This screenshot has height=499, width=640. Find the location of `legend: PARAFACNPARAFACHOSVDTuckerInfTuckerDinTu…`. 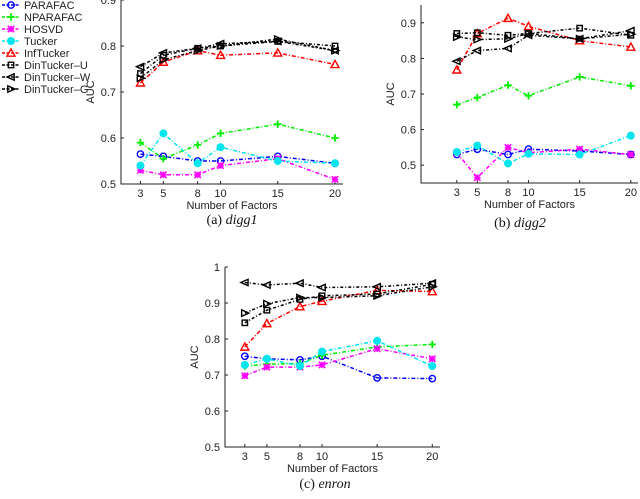

legend: PARAFACNPARAFACHOSVDTuckerInfTuckerDinTu… is located at coordinates (46, 48).